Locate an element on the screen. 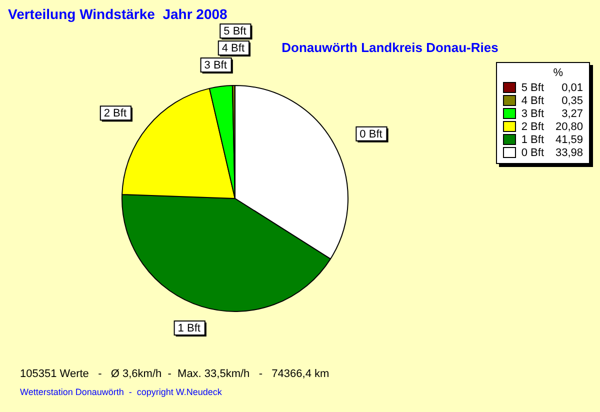 The width and height of the screenshot is (600, 412). chart-title: Verteilung Windstärke Jahr 2008 is located at coordinates (118, 14).